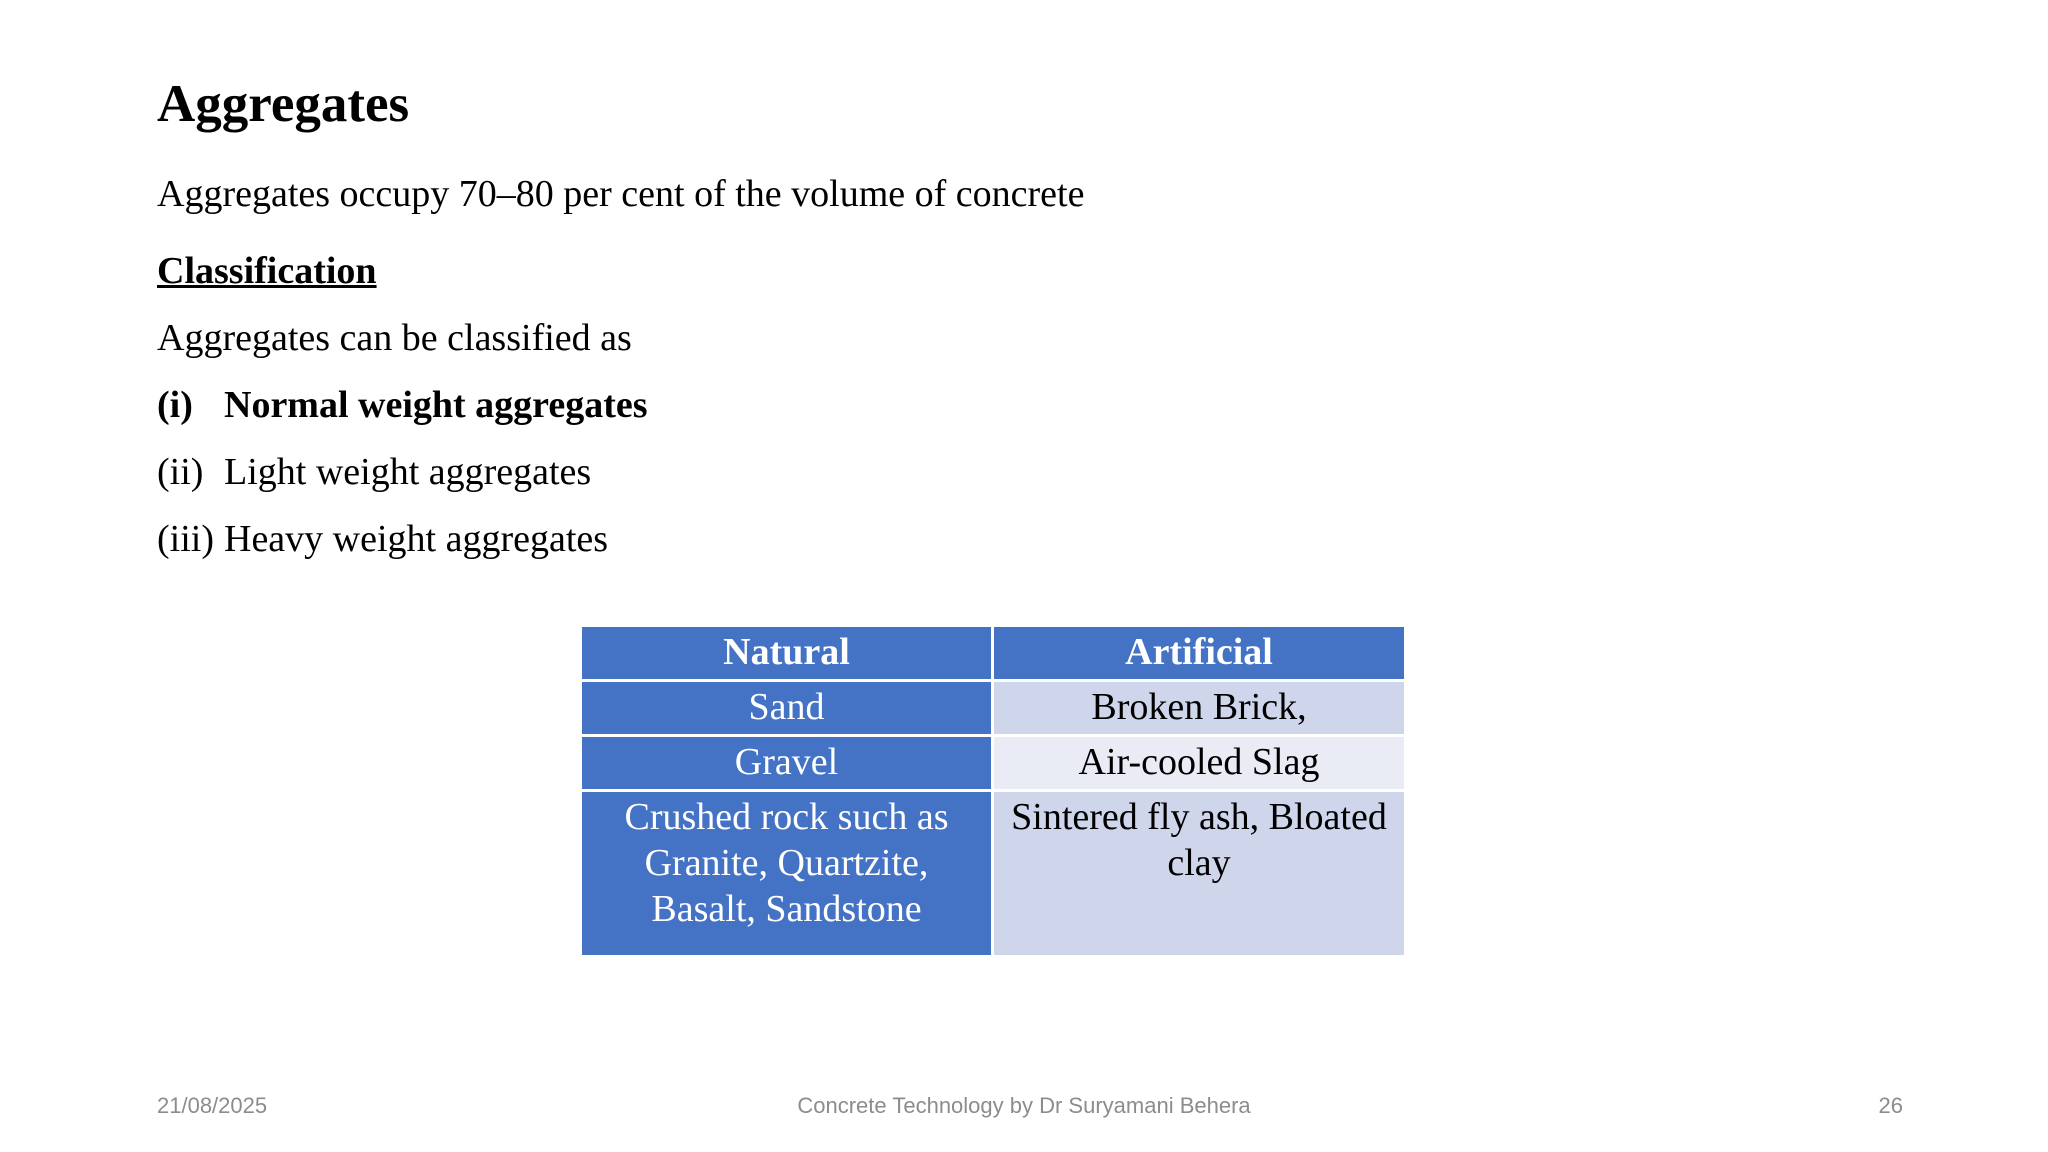 This screenshot has height=1152, width=2048. I want to click on list-item-heavy-weight: (iii) Heavy weight aggregates, so click(382, 539).